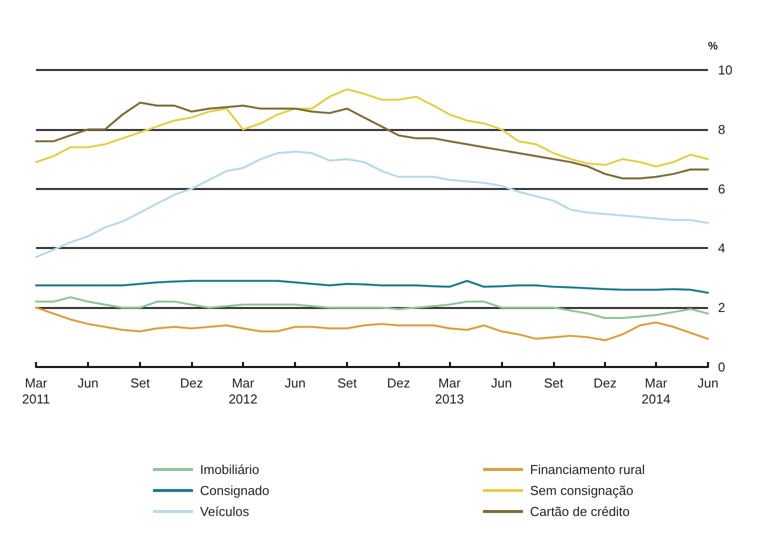  What do you see at coordinates (36, 391) in the screenshot?
I see `x-tick-label: Mar 2011` at bounding box center [36, 391].